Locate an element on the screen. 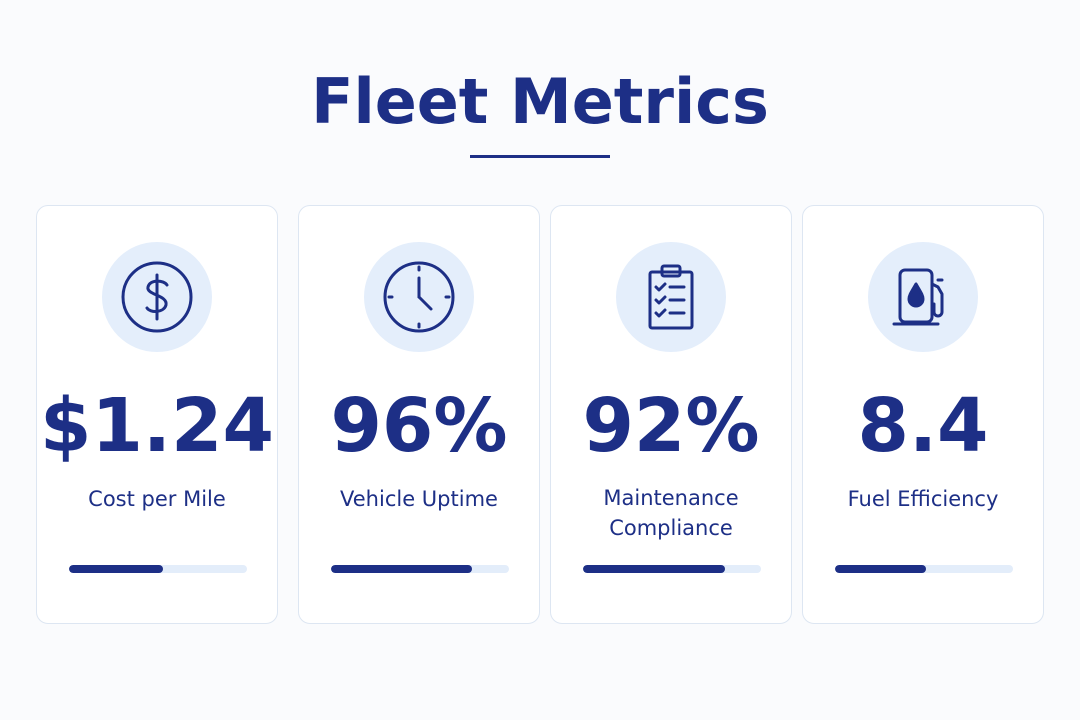  metric-card-vehicle-uptime: 96% Vehicle Uptime is located at coordinates (419, 414).